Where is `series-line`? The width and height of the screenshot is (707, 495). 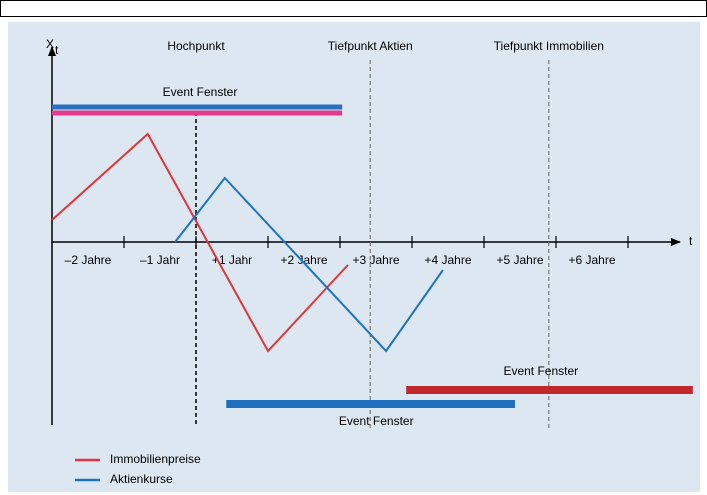 series-line is located at coordinates (309, 264).